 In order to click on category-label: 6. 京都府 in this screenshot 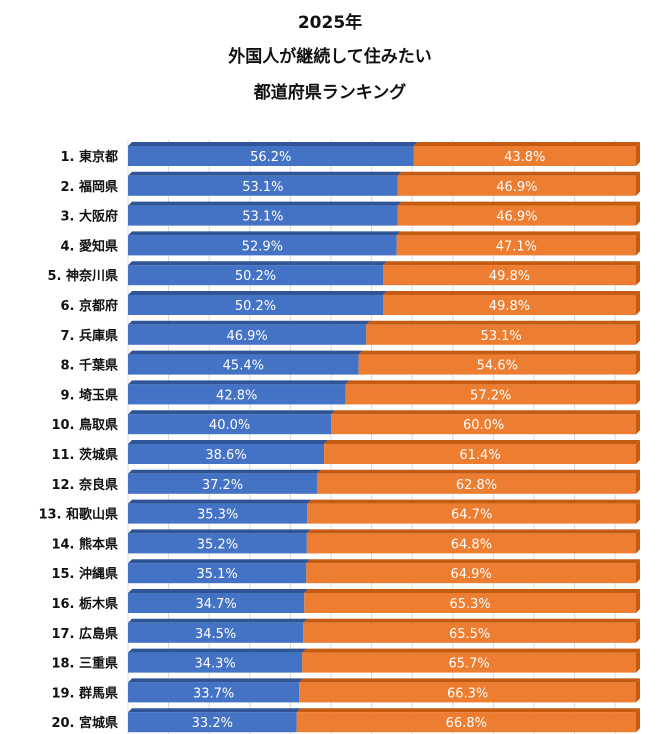, I will do `click(89, 306)`.